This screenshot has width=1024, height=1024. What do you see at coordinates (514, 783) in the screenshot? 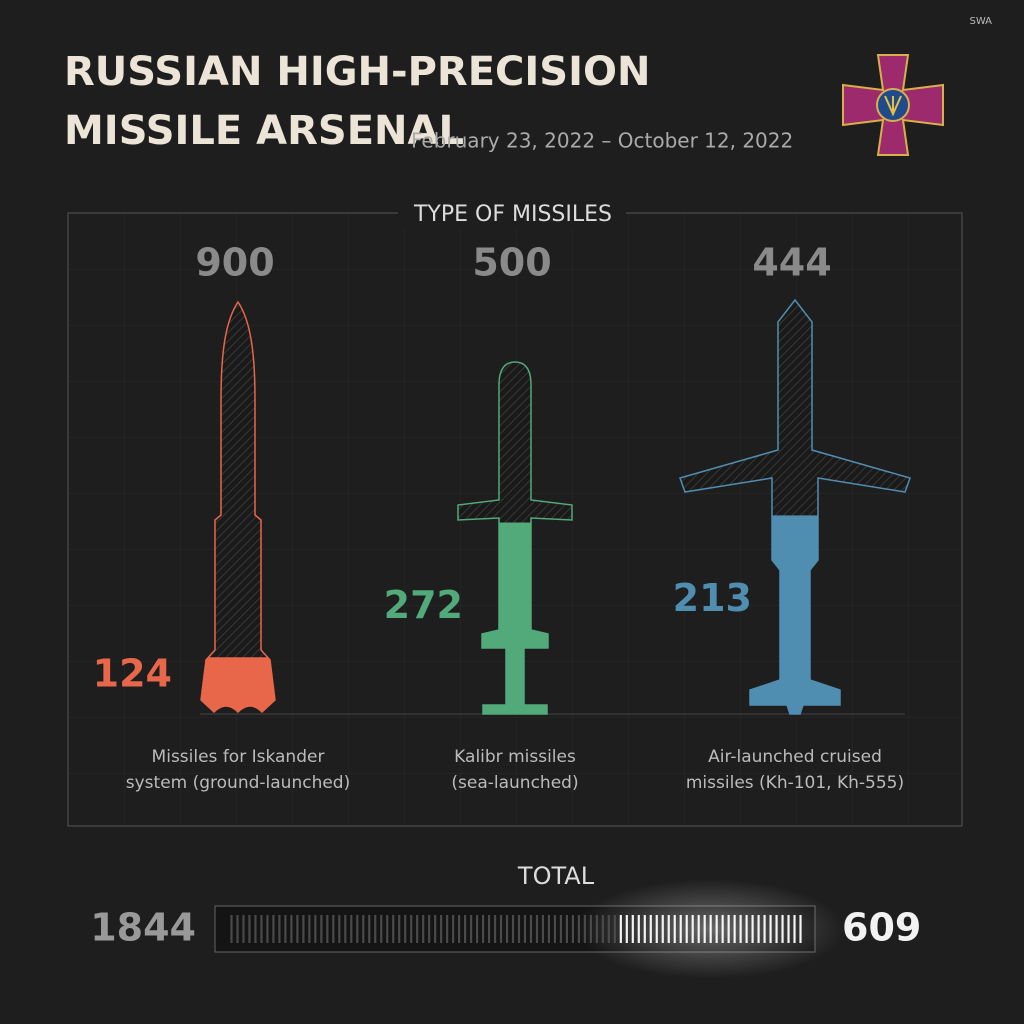
I see `category-label: (sea-launched)` at bounding box center [514, 783].